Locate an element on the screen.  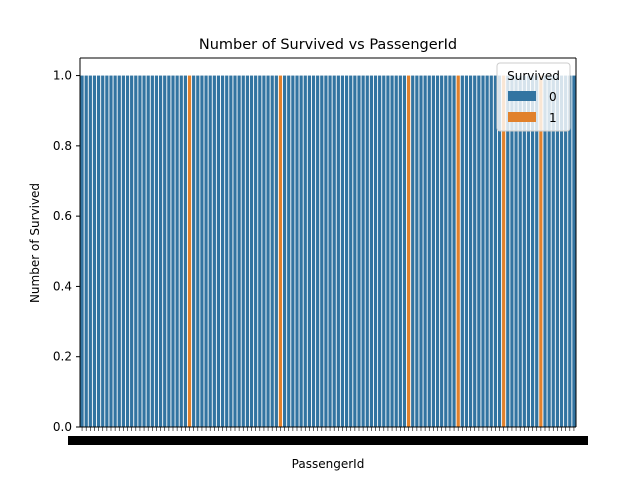
legend: Survived 0 1 is located at coordinates (533, 97).